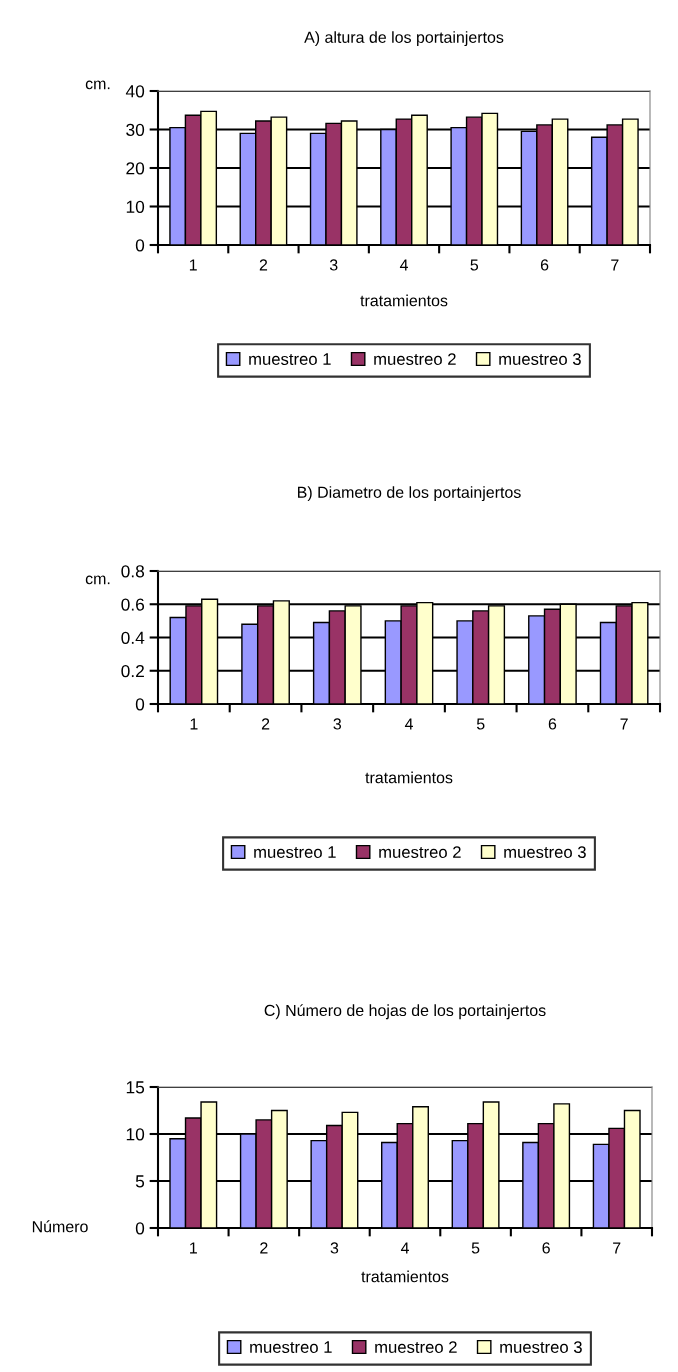 The height and width of the screenshot is (1372, 678). Describe the element at coordinates (133, 604) in the screenshot. I see `y-tick-label: 0.6` at that location.